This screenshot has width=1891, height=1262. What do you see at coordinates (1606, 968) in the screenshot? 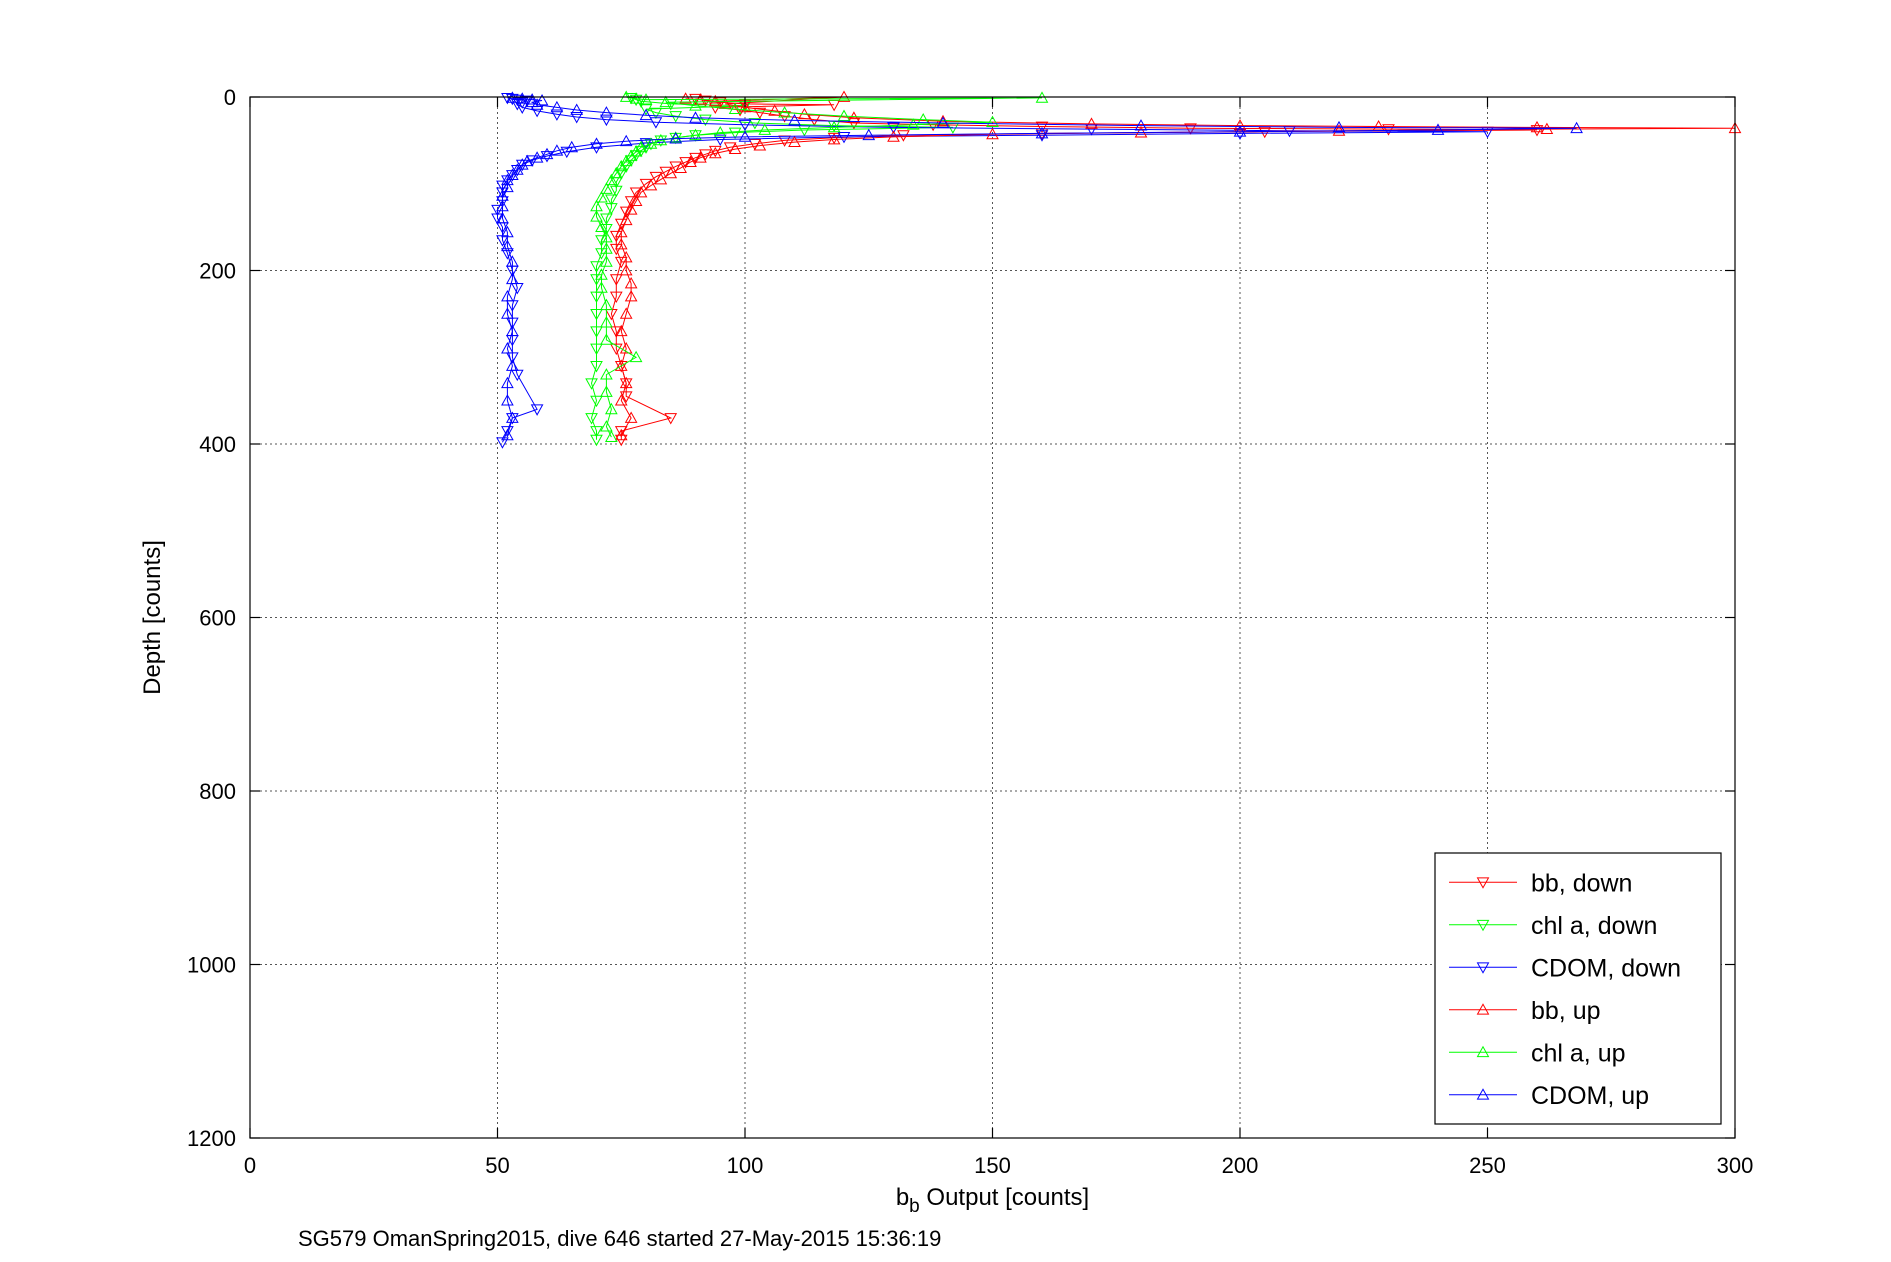
I see `legend-label: CDOM, down` at bounding box center [1606, 968].